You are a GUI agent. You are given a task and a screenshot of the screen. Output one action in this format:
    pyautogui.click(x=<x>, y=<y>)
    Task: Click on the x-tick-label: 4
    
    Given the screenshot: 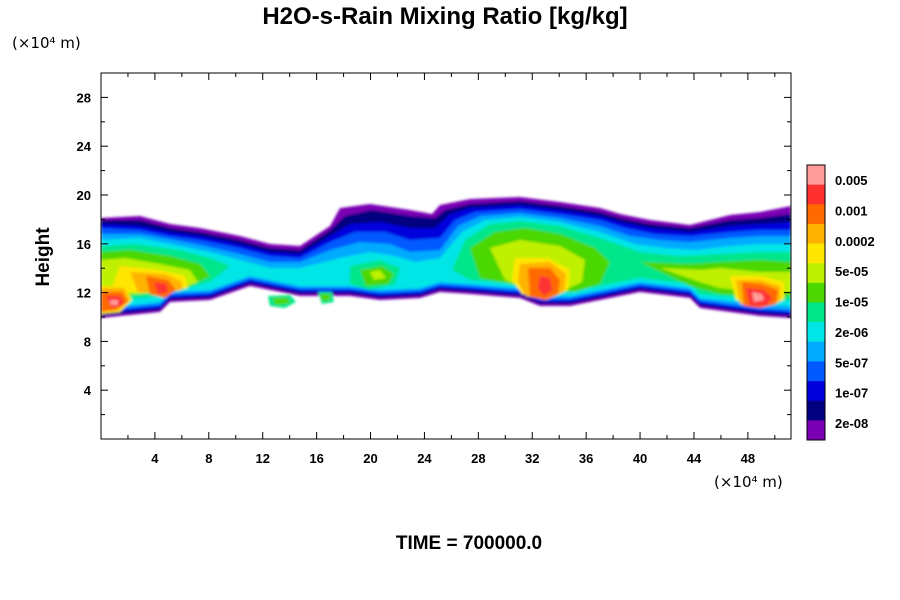 What is the action you would take?
    pyautogui.click(x=155, y=458)
    